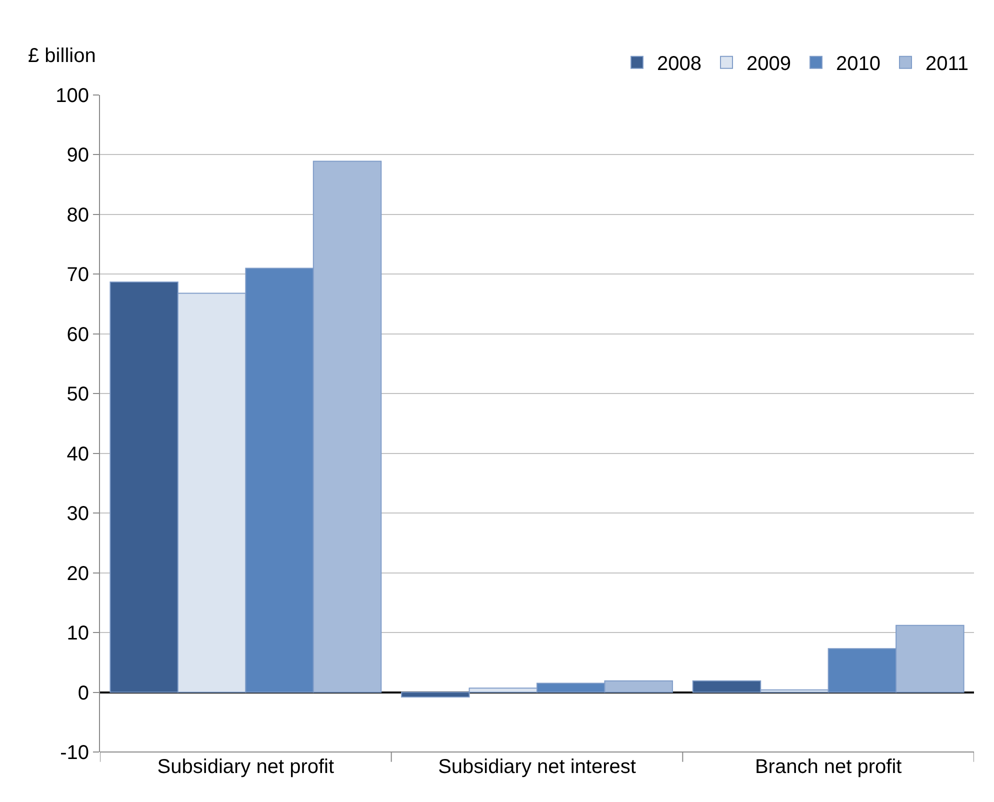 This screenshot has height=802, width=994. I want to click on x-tick-label: Subsidiary net profit, so click(245, 767).